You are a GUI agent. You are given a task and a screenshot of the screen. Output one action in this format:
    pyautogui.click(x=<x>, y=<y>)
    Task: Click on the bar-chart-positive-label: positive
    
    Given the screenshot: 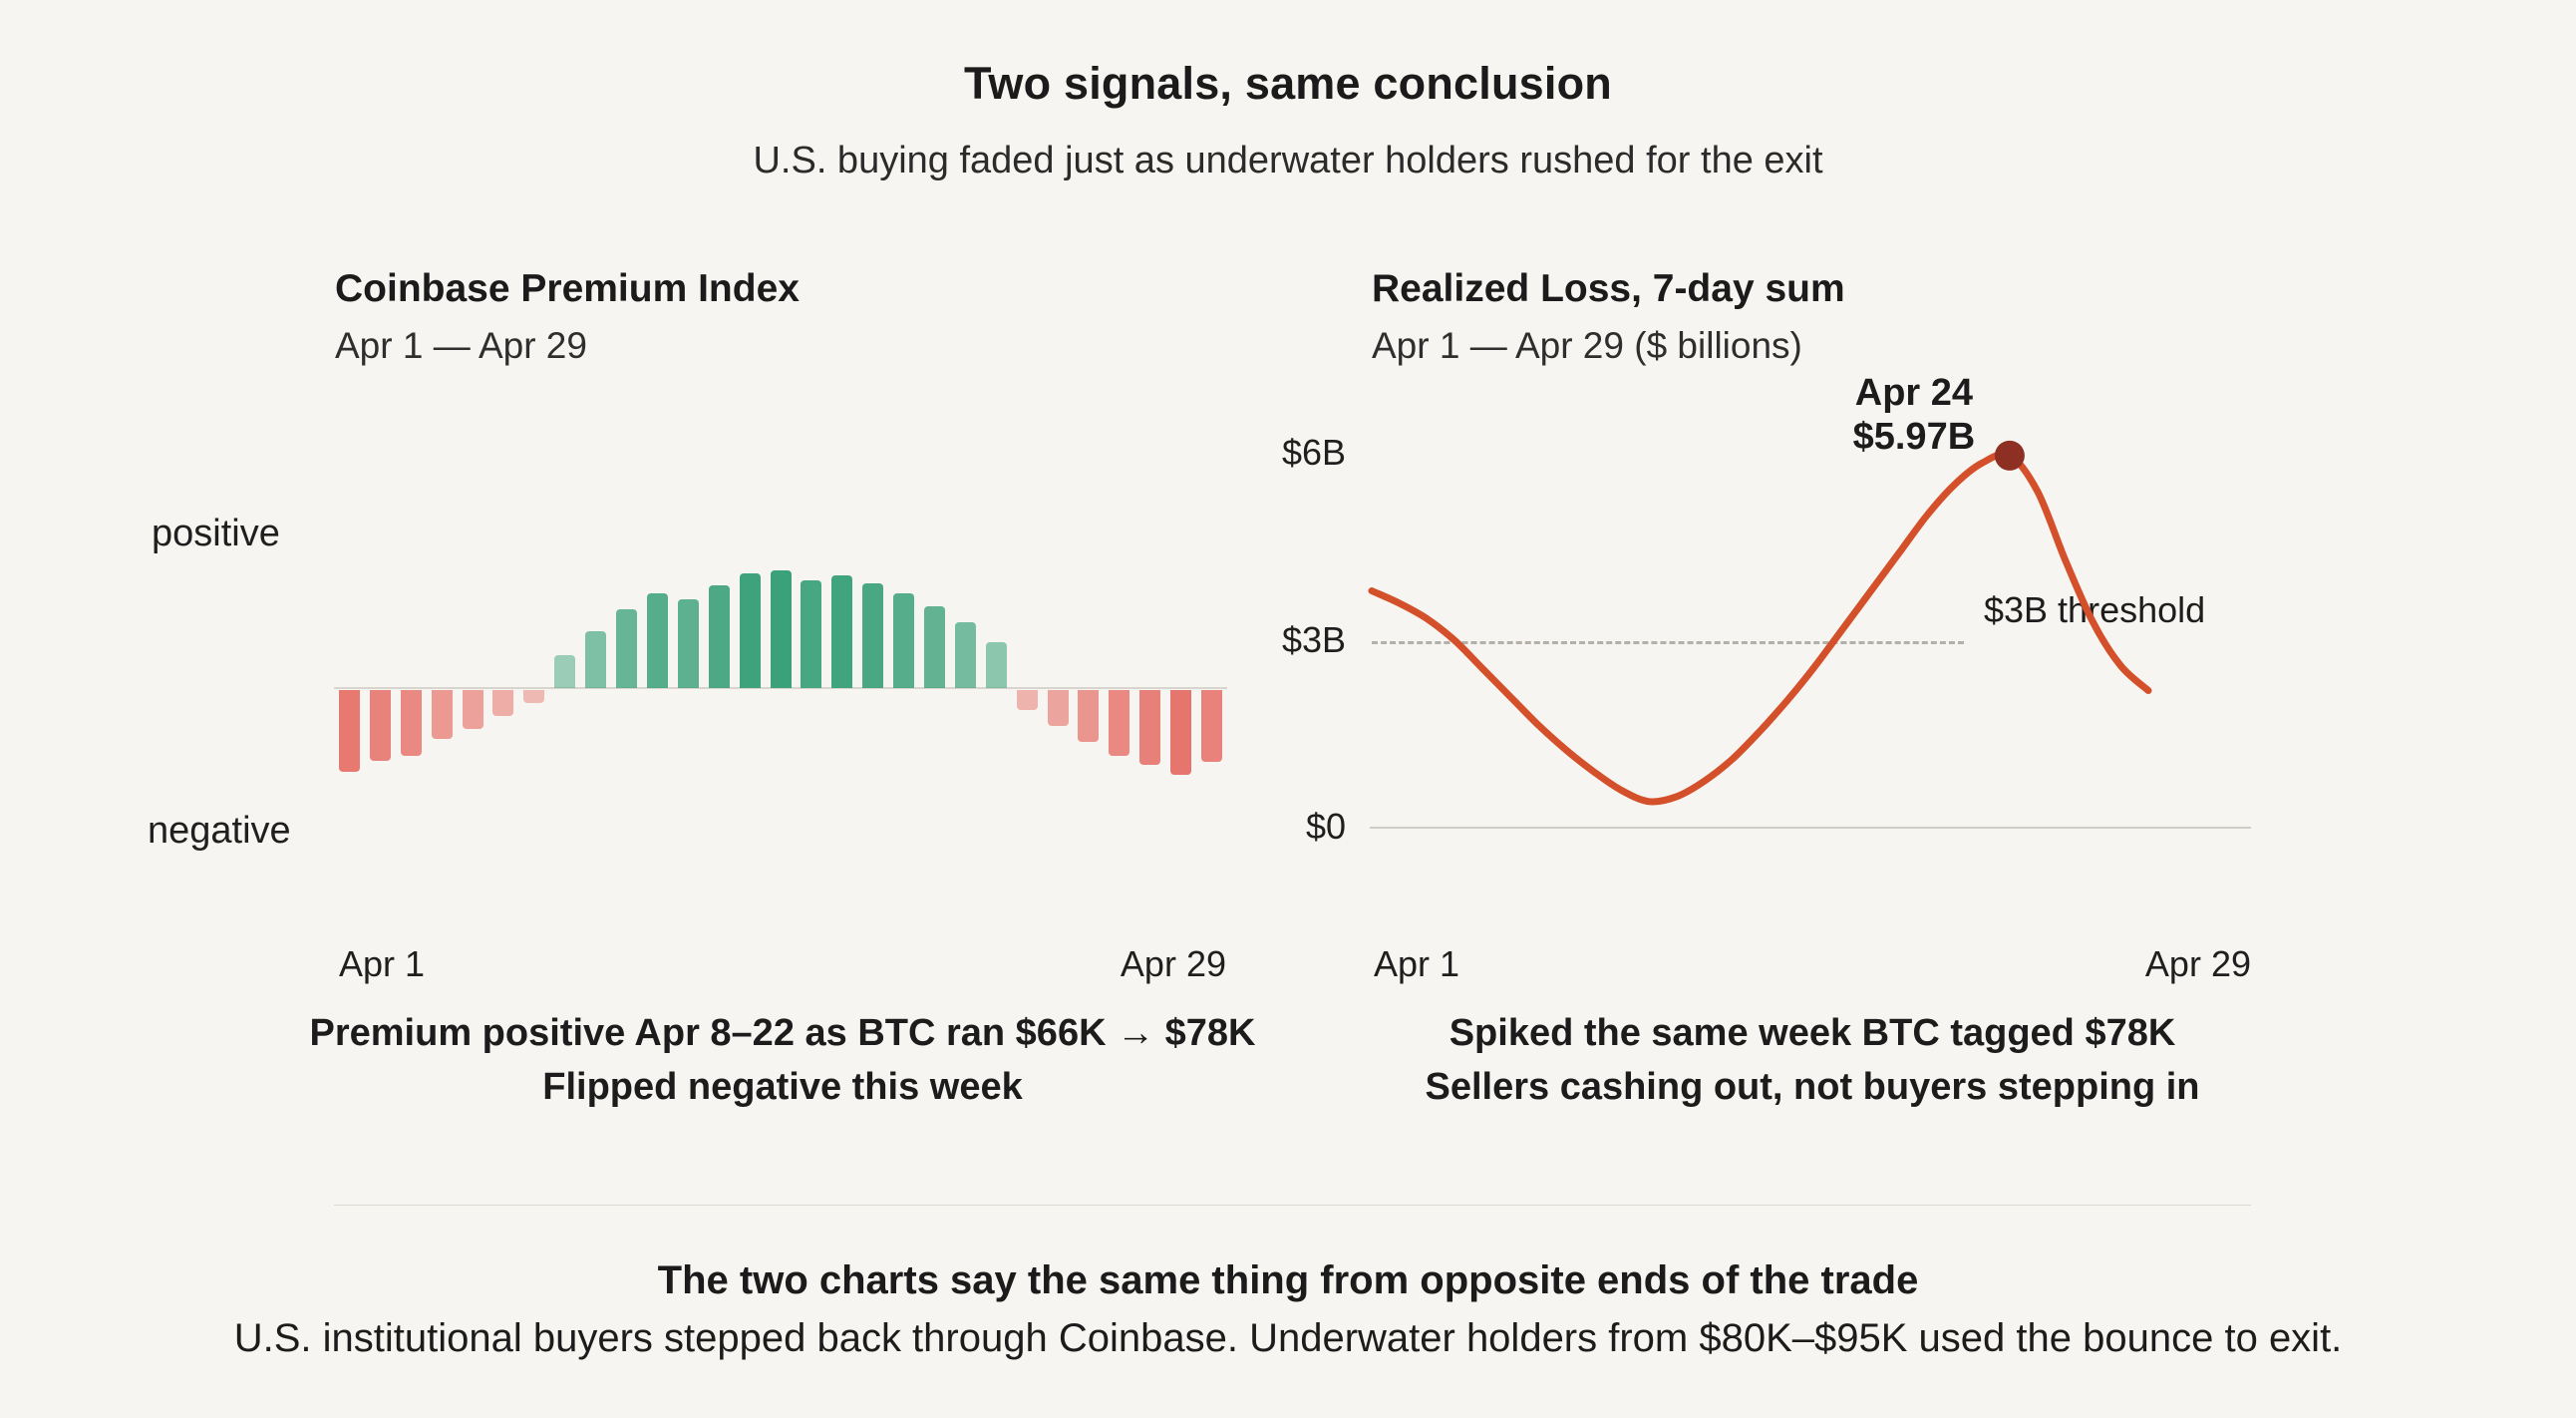 What is the action you would take?
    pyautogui.click(x=216, y=533)
    